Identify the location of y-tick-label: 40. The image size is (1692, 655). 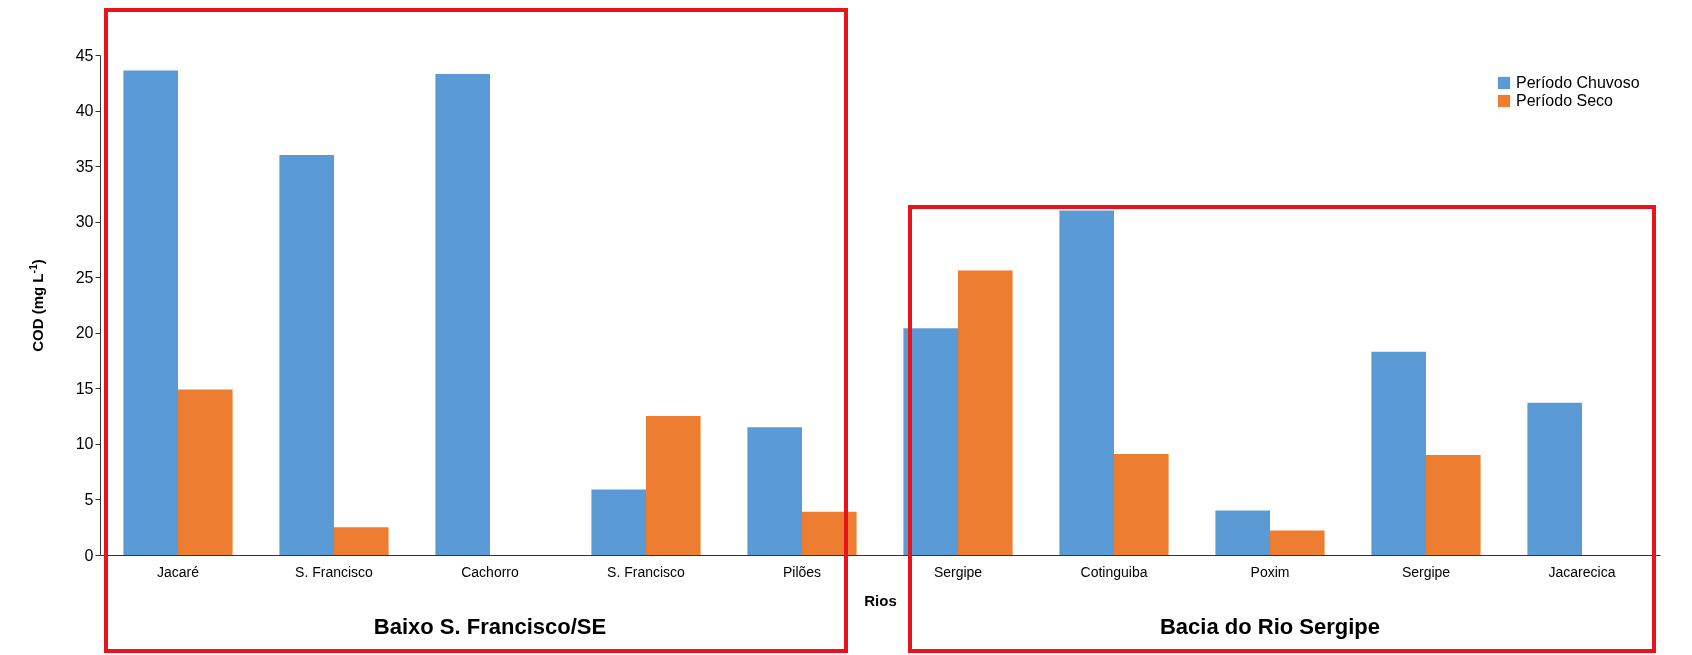
(84, 111).